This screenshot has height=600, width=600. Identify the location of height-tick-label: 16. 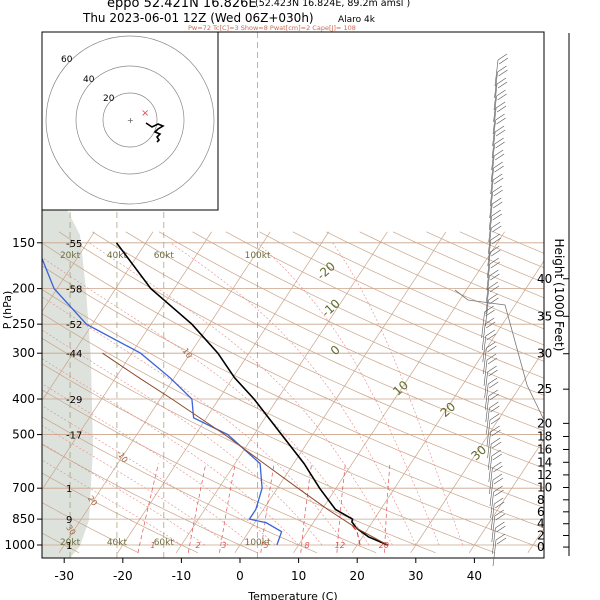
(544, 449).